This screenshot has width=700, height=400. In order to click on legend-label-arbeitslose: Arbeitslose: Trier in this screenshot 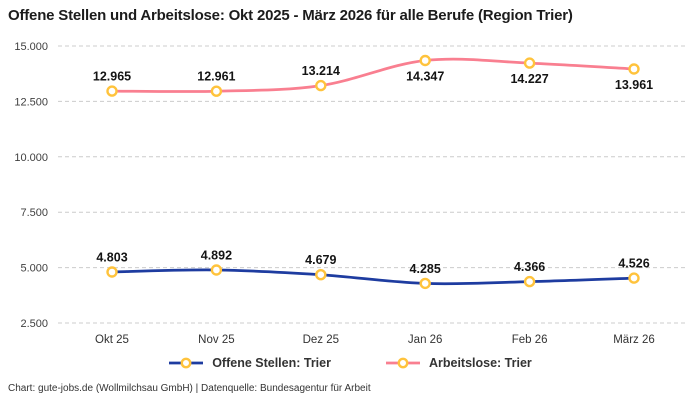, I will do `click(480, 363)`.